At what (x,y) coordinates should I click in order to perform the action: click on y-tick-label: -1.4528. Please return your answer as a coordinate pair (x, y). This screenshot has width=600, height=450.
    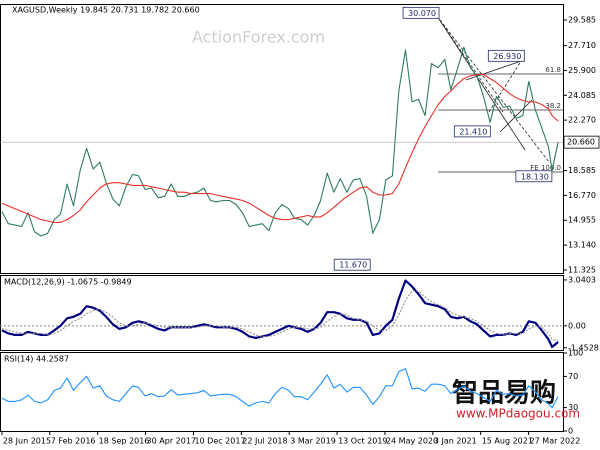
    Looking at the image, I should click on (583, 347).